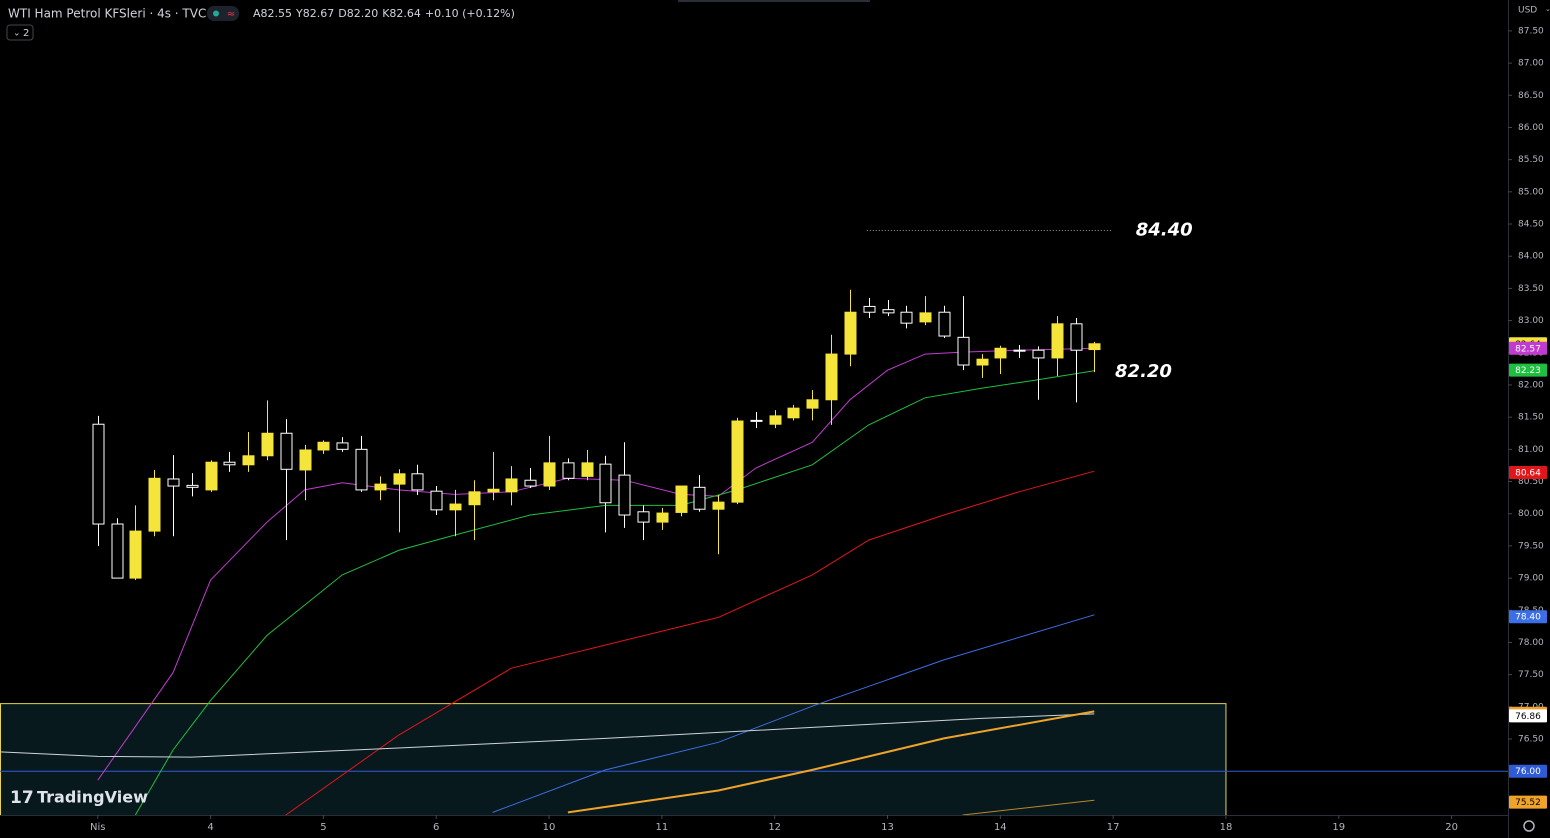  I want to click on x-tick-label: 12, so click(774, 827).